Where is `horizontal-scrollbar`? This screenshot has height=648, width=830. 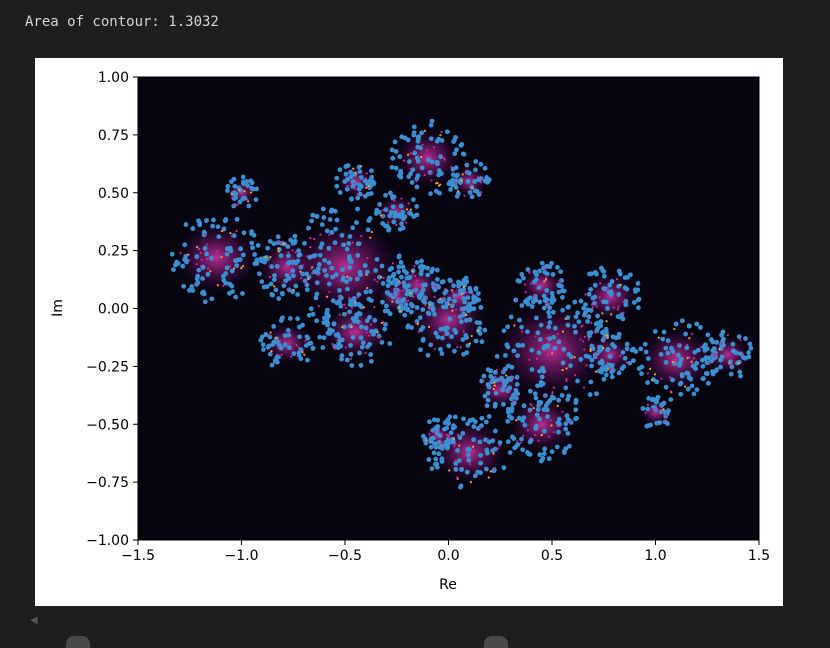
horizontal-scrollbar is located at coordinates (415, 627).